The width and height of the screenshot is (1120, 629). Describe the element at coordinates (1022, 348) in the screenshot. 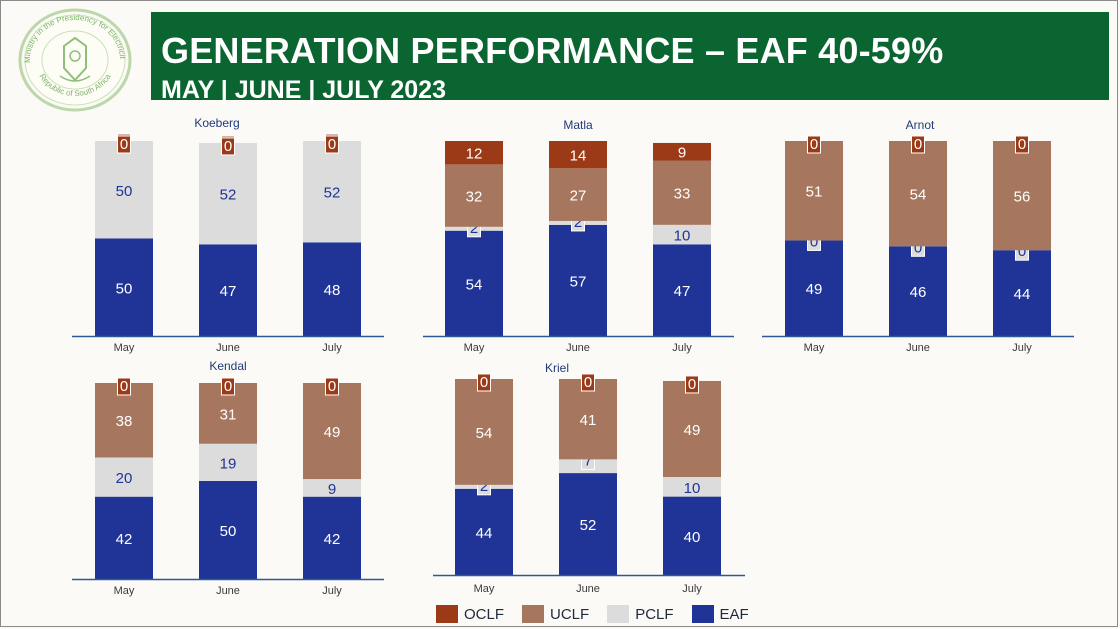

I see `arnot-tick-label-july: July` at that location.